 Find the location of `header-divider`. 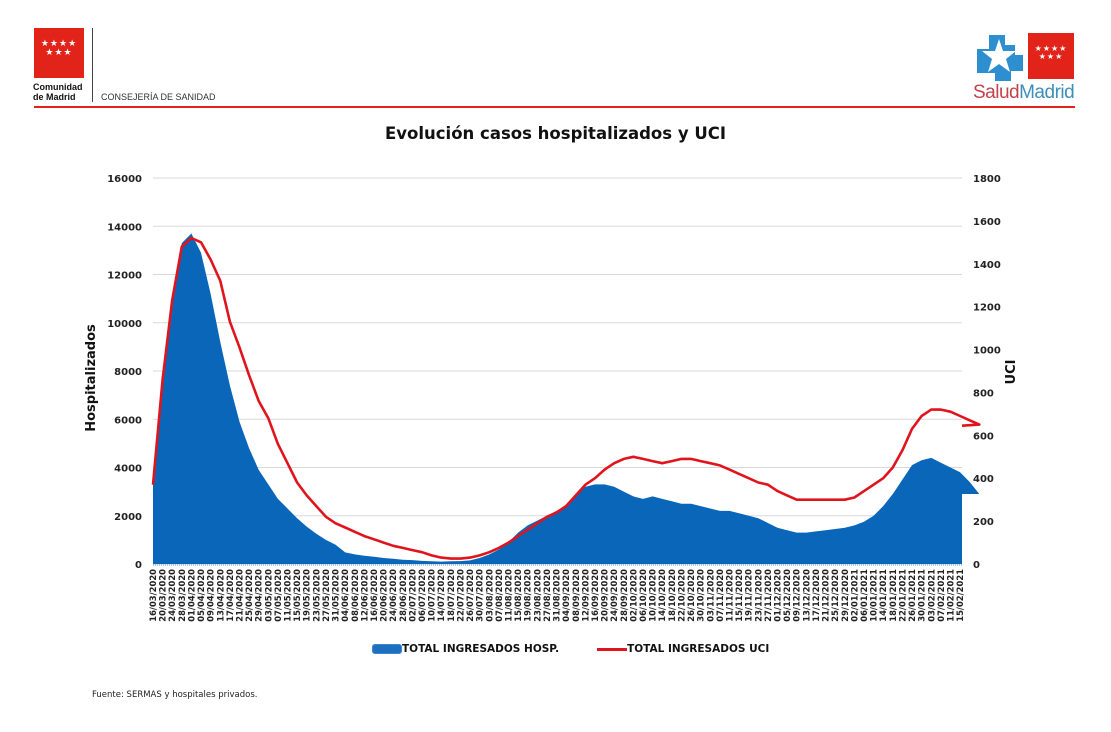

header-divider is located at coordinates (92, 65).